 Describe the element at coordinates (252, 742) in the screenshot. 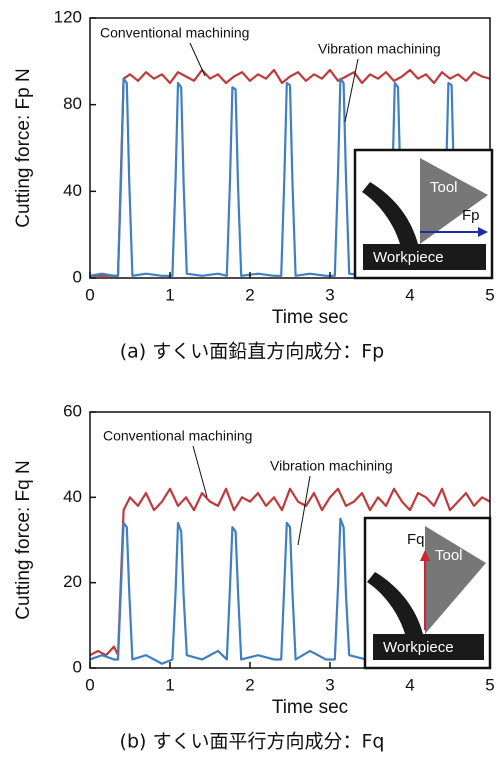

I see `caption: (b) すくい面平行方向成分：Fq` at that location.